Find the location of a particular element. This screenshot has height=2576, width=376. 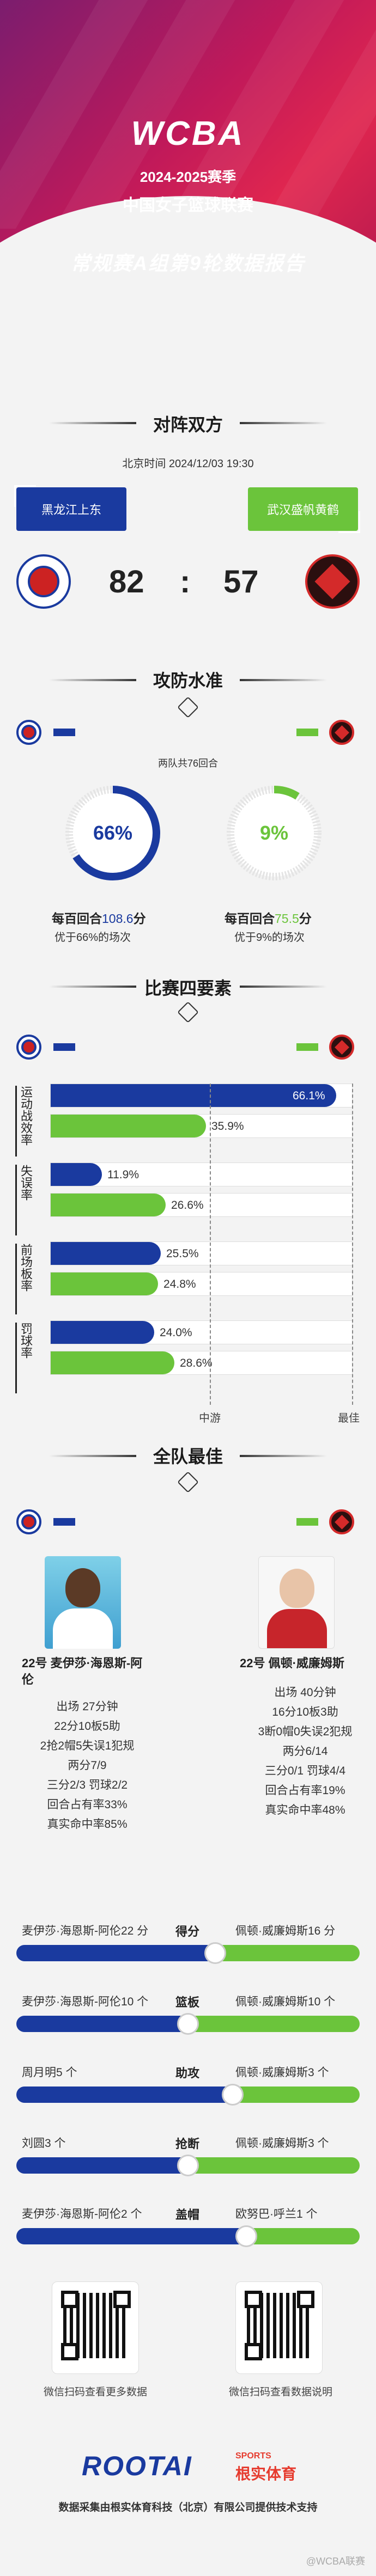

home-team-logo is located at coordinates (43, 581).